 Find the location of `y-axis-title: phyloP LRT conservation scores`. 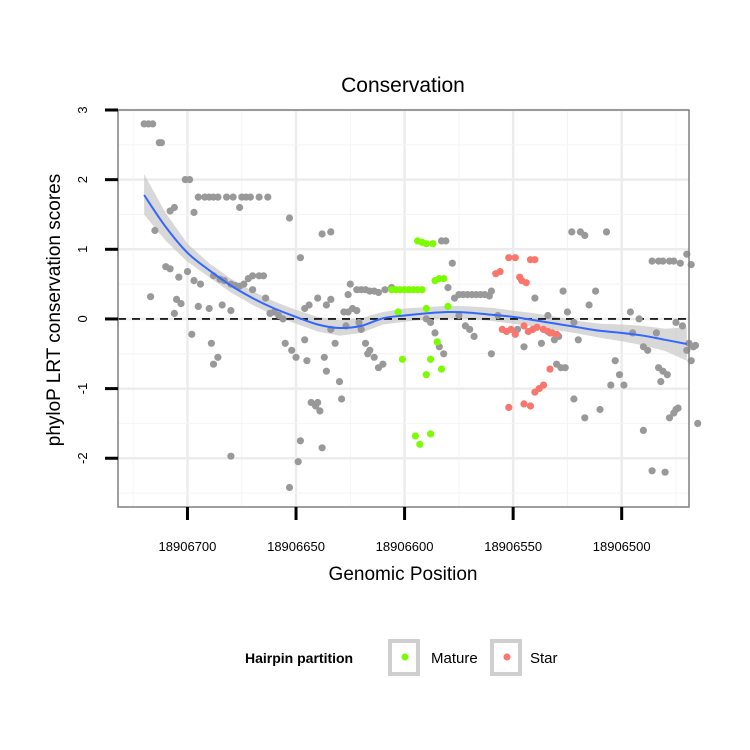

y-axis-title: phyloP LRT conservation scores is located at coordinates (54, 310).